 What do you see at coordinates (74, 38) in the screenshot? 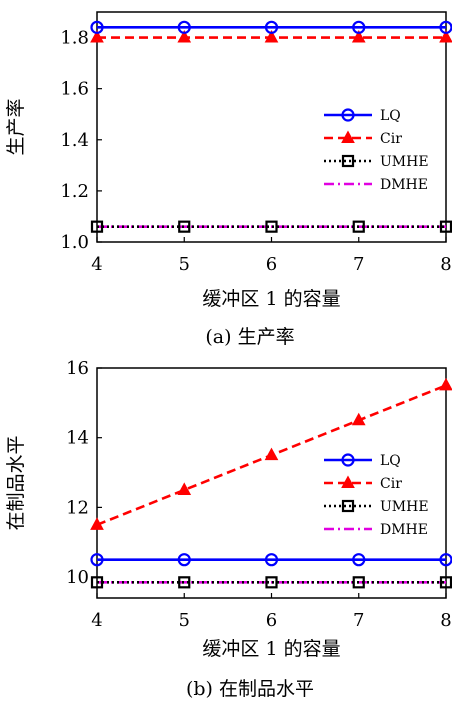
I see `y-tick-label: 1.8` at bounding box center [74, 38].